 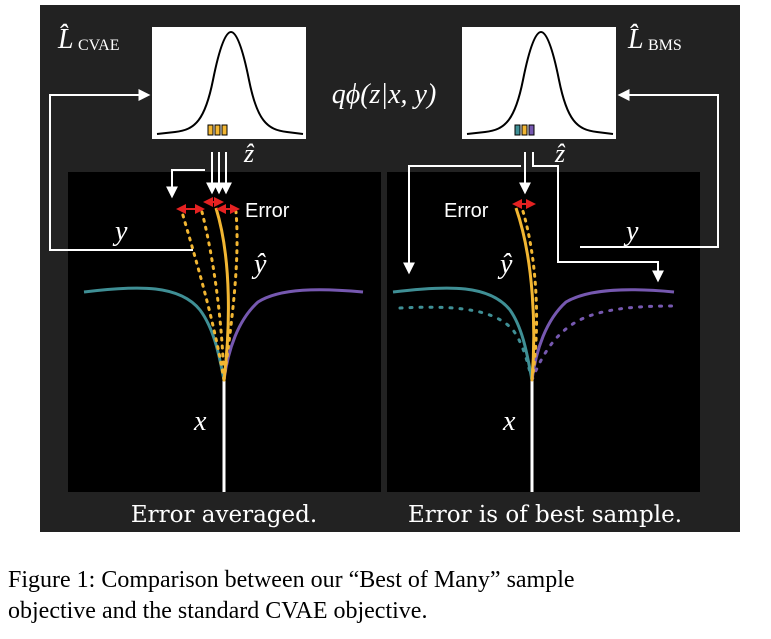 I want to click on posterior-label: qϕ(z|x, y), so click(x=384, y=94).